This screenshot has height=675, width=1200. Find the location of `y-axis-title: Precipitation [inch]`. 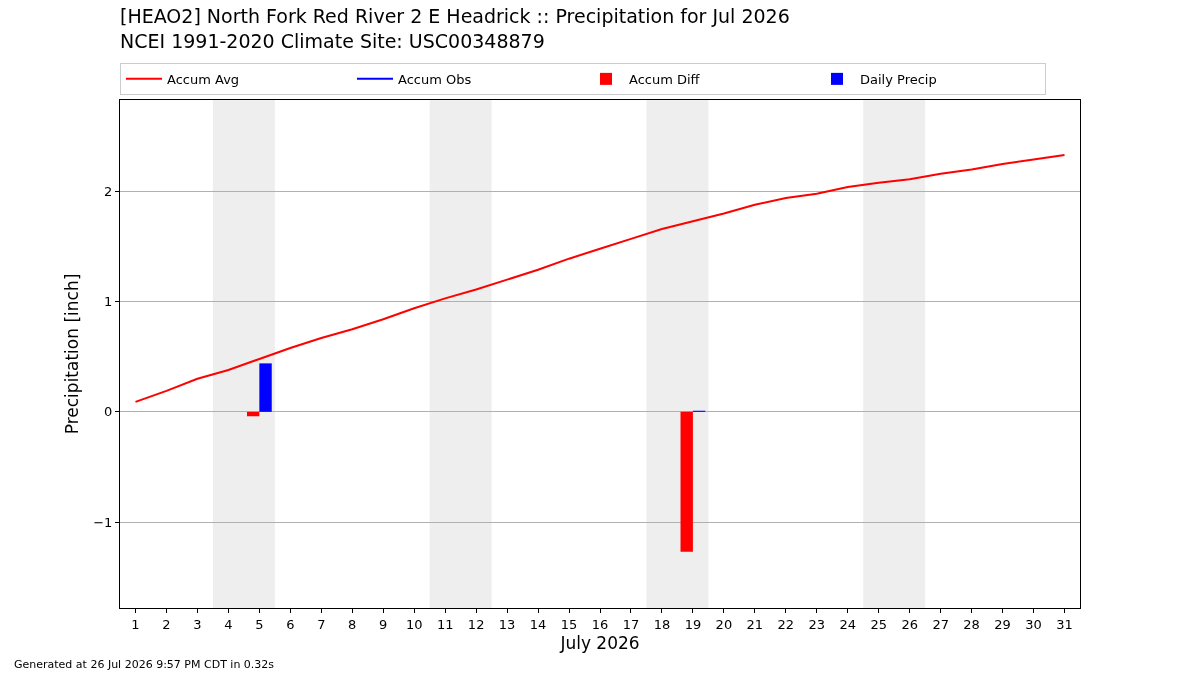

y-axis-title: Precipitation [inch] is located at coordinates (71, 354).